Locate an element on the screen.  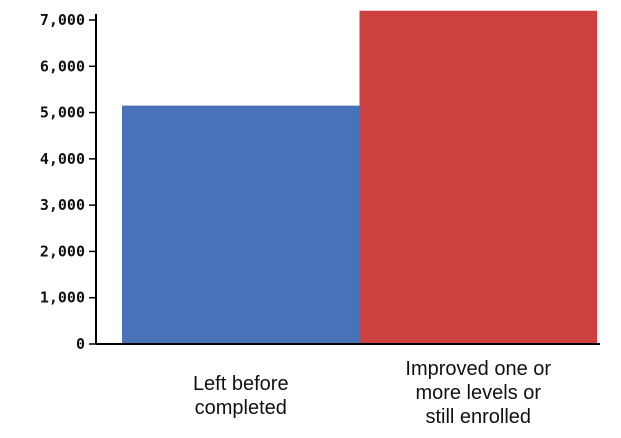
y-tick-label: 3,000 is located at coordinates (62, 205).